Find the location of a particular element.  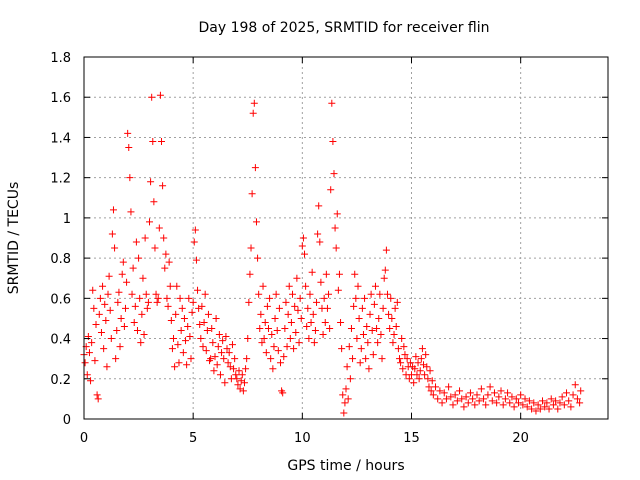

y-tick-label: 1.4 is located at coordinates (60, 138).